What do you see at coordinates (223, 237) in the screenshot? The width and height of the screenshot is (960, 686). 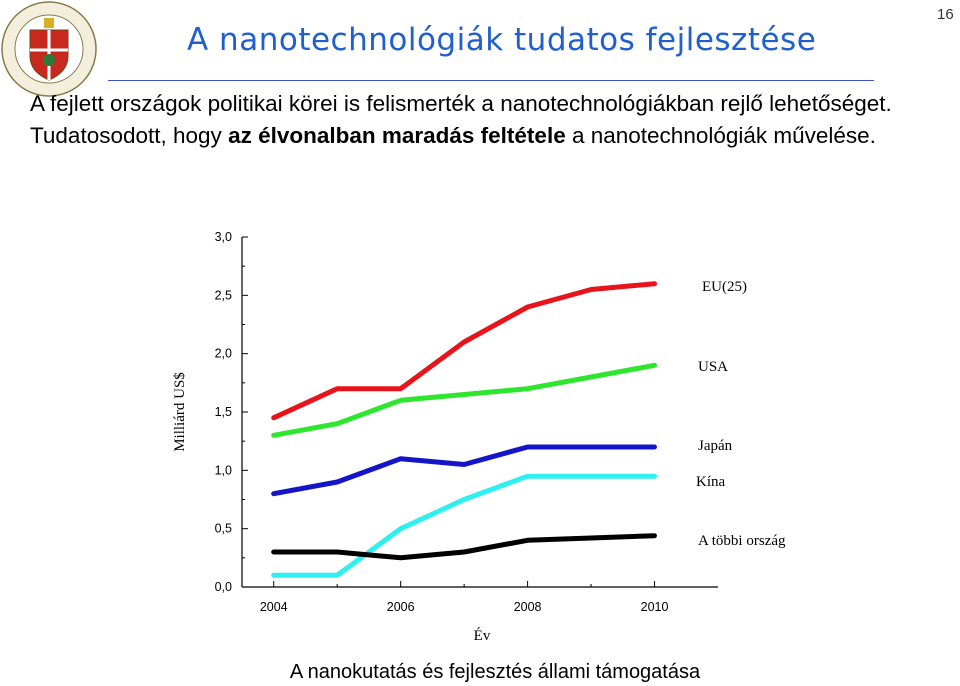 I see `y-tick-label: 3,0` at bounding box center [223, 237].